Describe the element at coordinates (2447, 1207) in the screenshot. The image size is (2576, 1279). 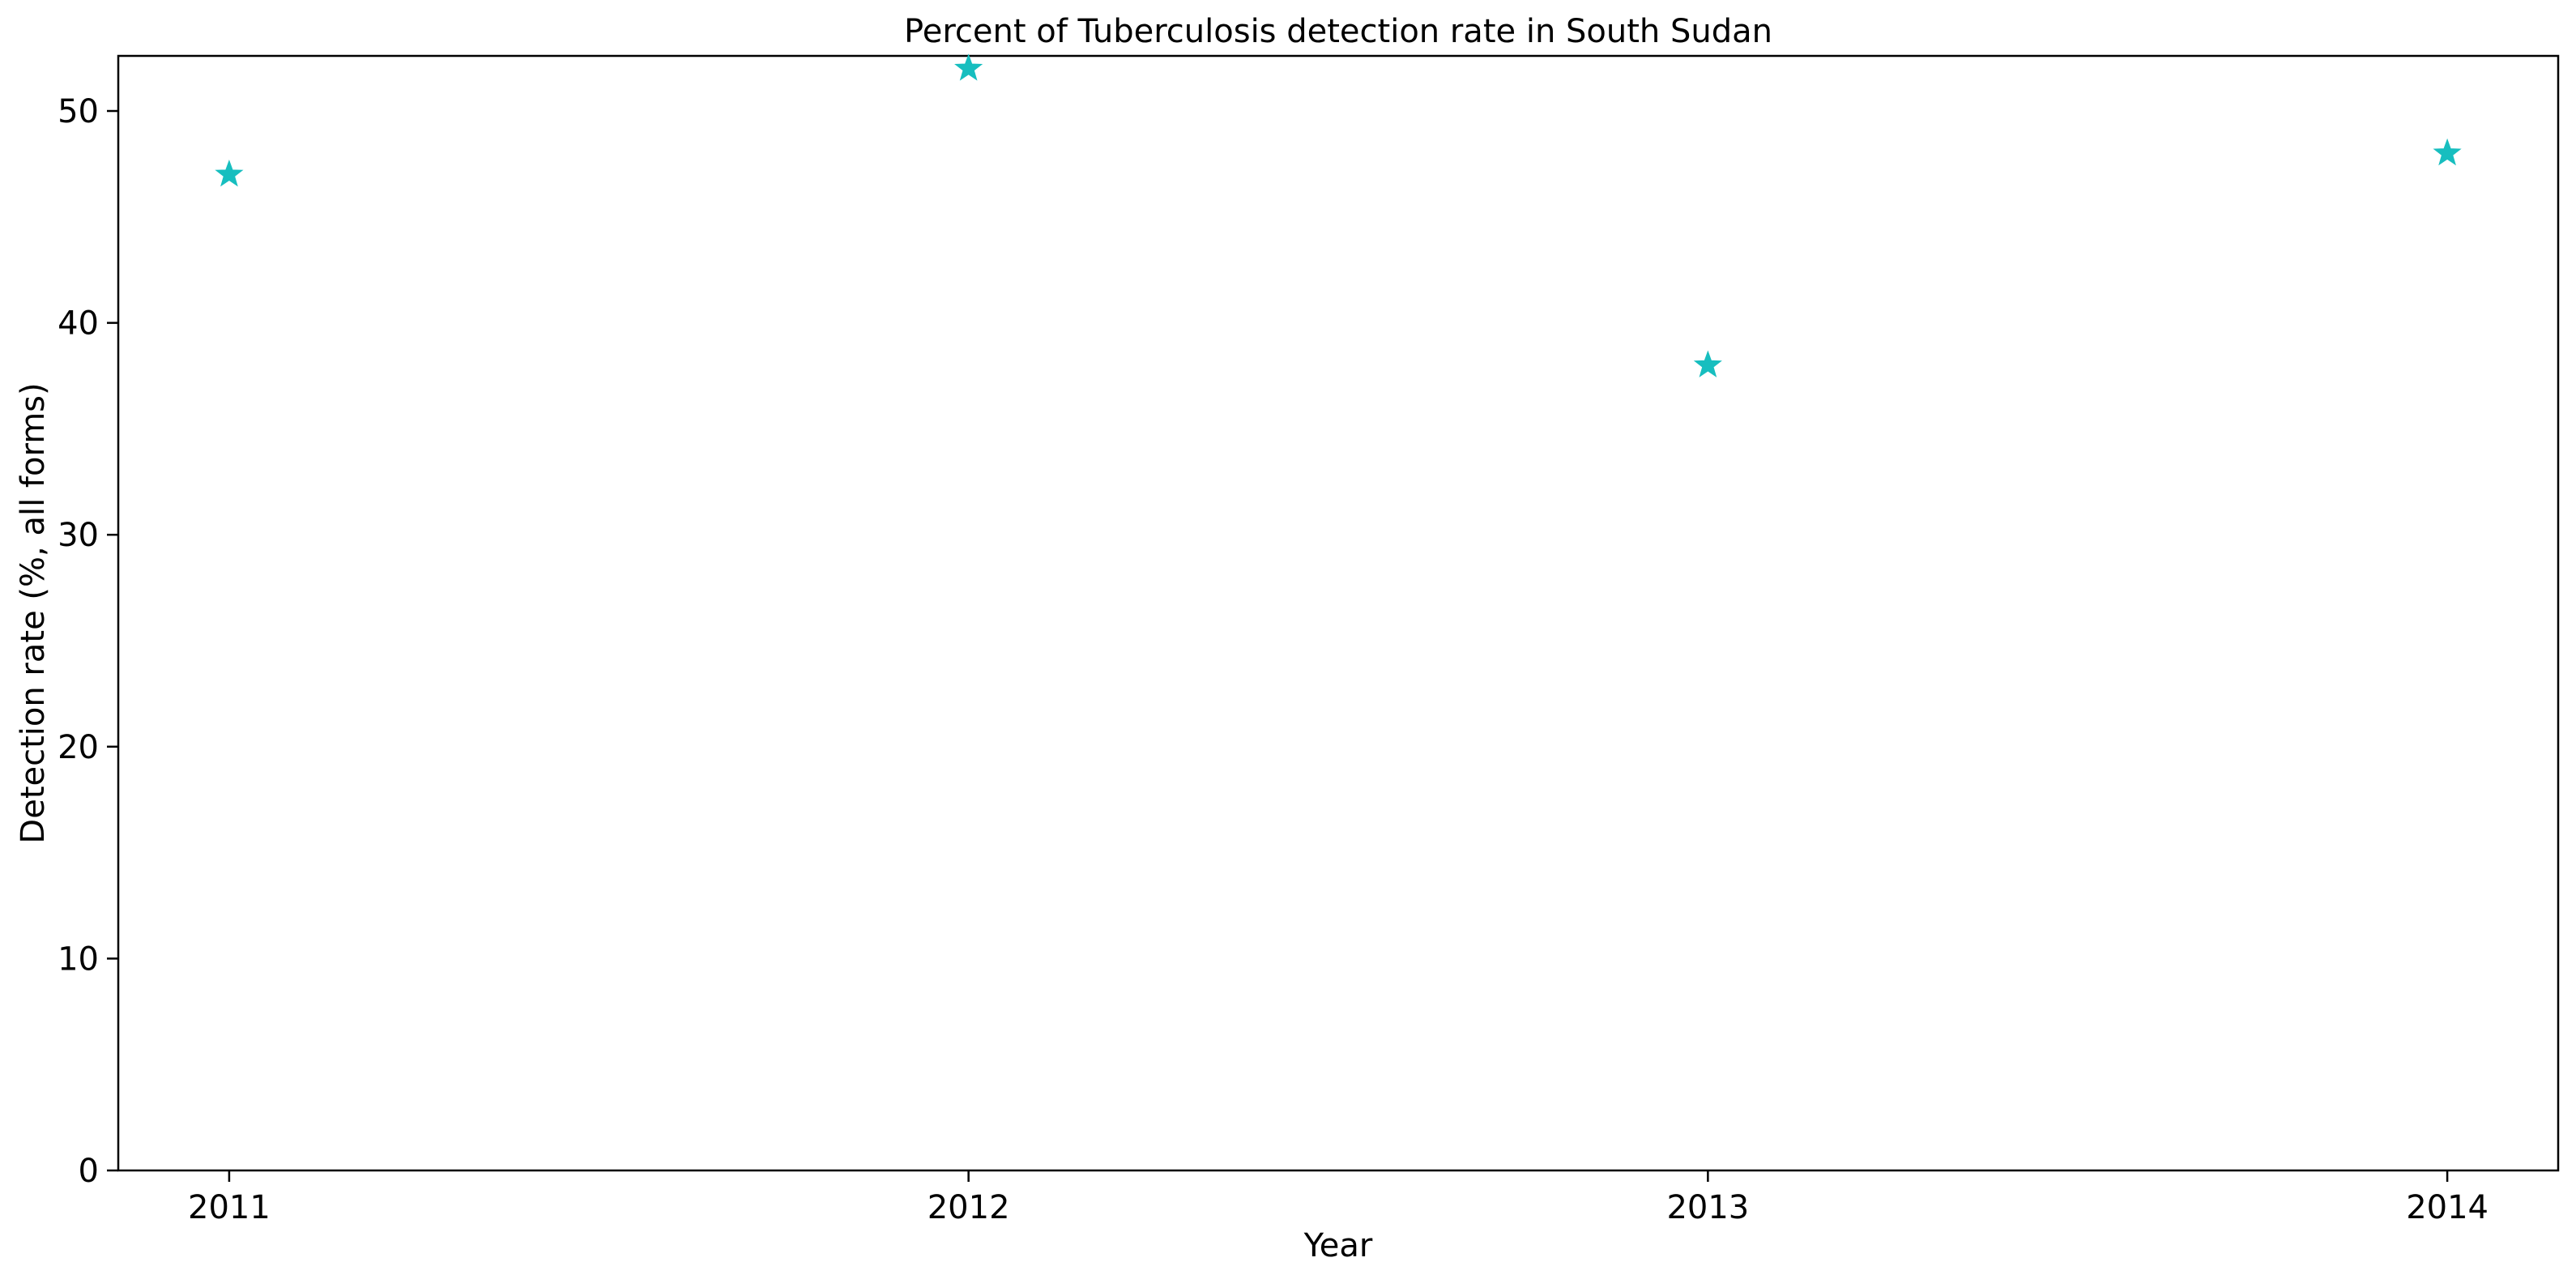
I see `x-tick-label: 2014` at that location.